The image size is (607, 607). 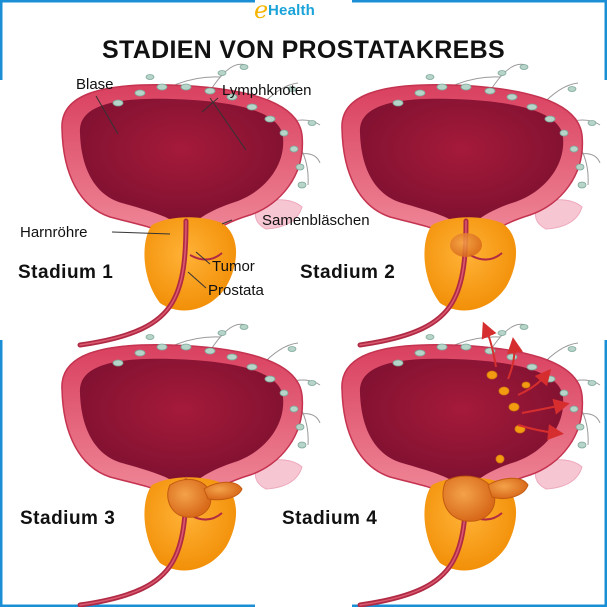 I want to click on ehealth-logo: e Health, so click(x=285, y=12).